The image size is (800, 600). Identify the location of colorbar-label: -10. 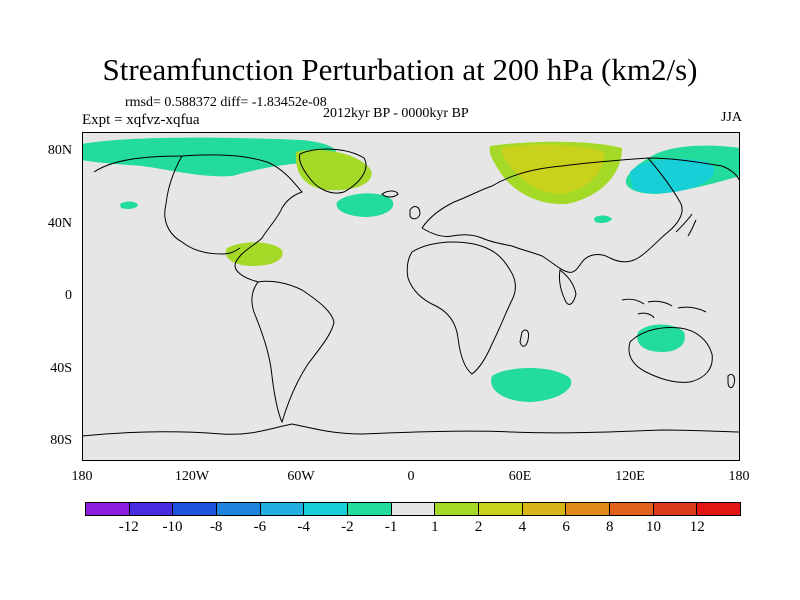
(172, 527).